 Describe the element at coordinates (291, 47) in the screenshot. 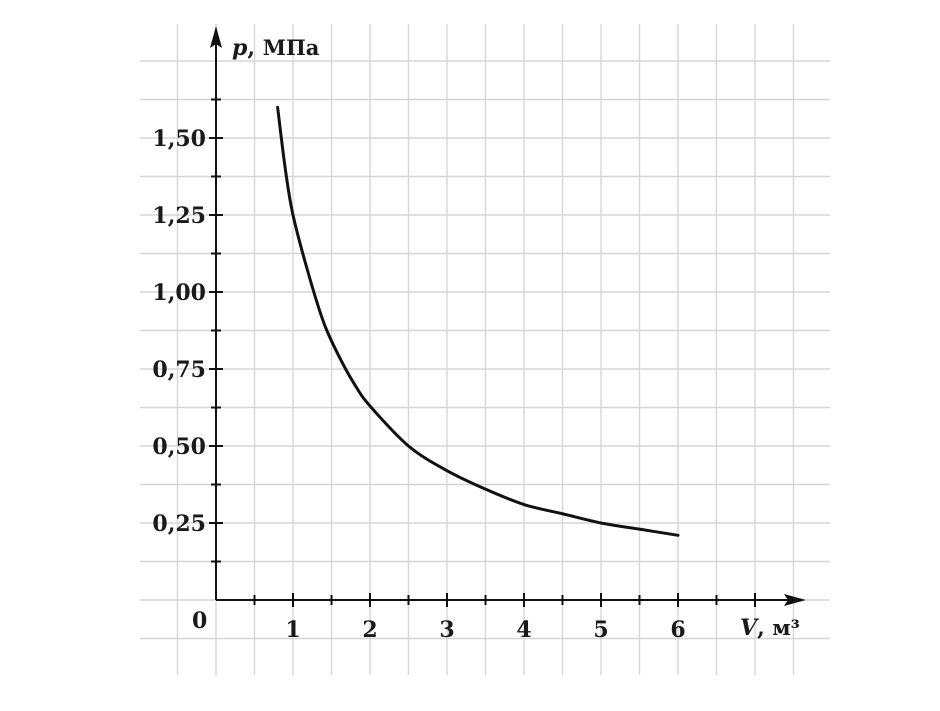

I see `y-axis-unit: МПа` at that location.